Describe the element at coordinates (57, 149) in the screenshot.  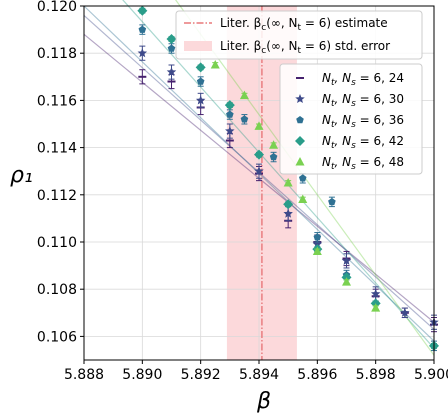
I see `y-tick-label: 0.114` at that location.